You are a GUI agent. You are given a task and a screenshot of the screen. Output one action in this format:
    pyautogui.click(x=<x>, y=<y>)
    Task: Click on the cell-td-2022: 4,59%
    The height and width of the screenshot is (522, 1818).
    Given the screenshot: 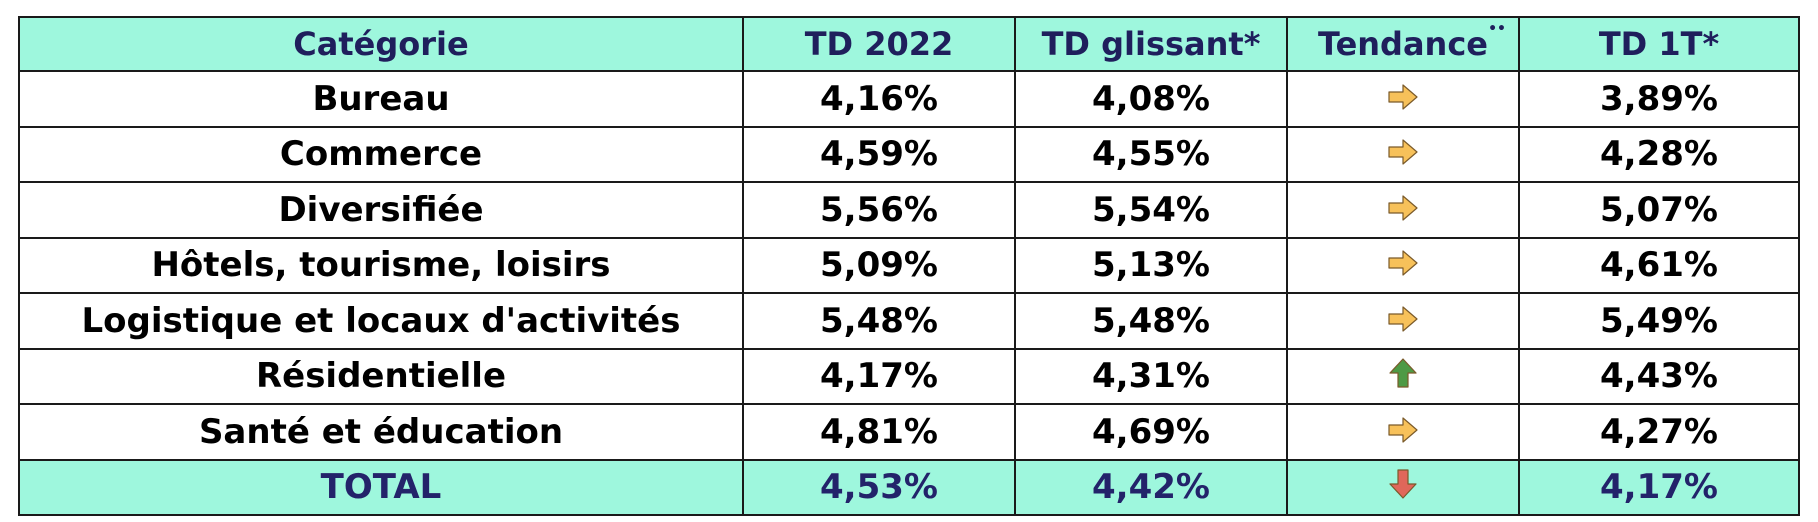 What is the action you would take?
    pyautogui.click(x=879, y=154)
    